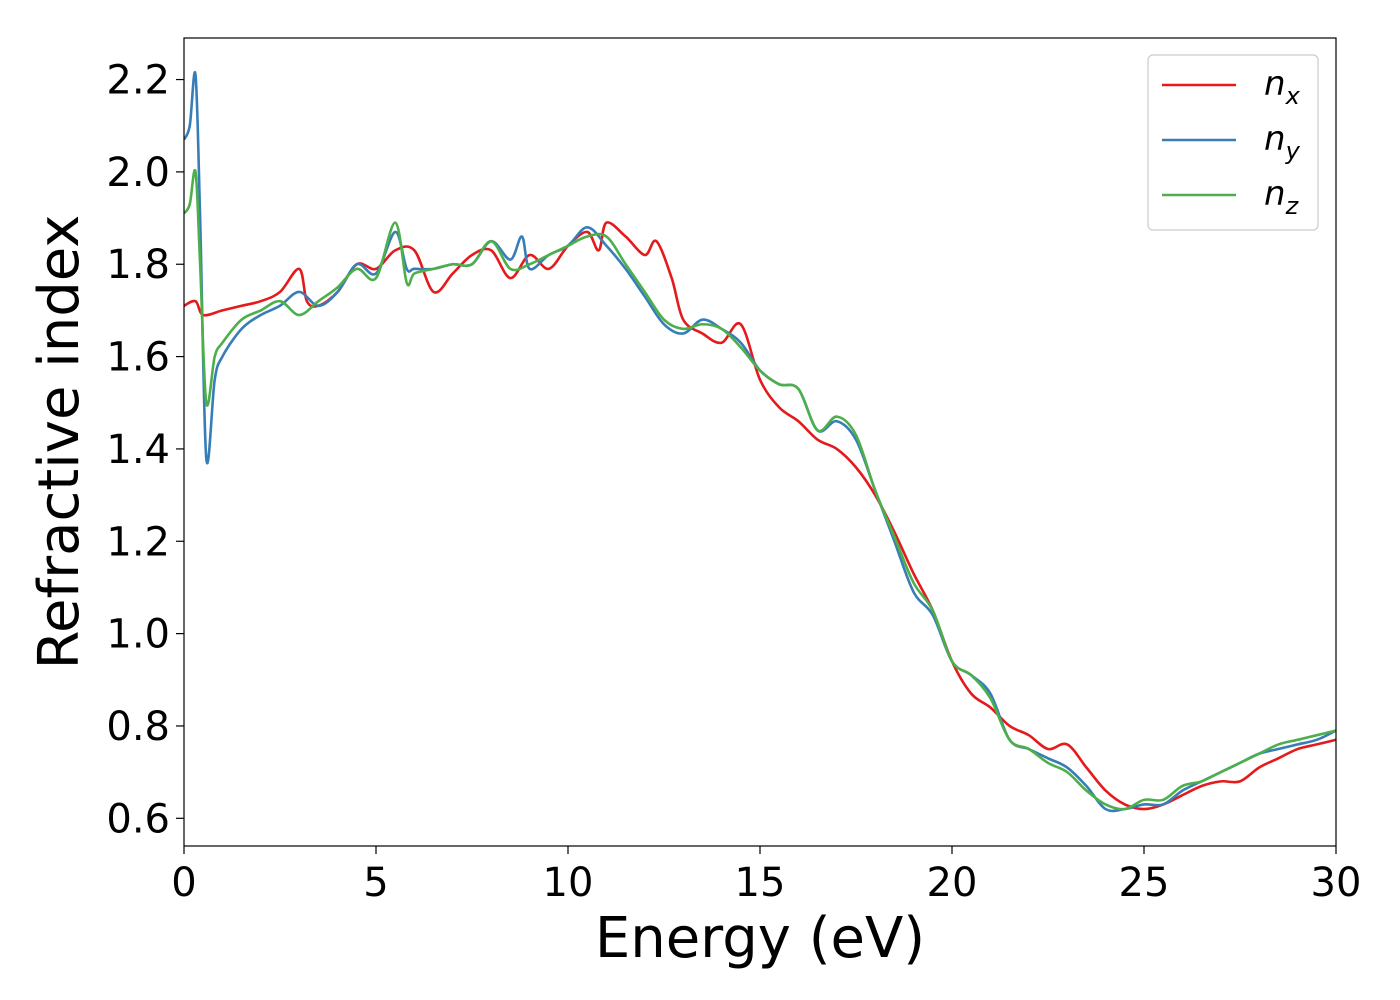 This screenshot has width=1400, height=1000. Describe the element at coordinates (1282, 142) in the screenshot. I see `legend-label-ny: ny` at that location.